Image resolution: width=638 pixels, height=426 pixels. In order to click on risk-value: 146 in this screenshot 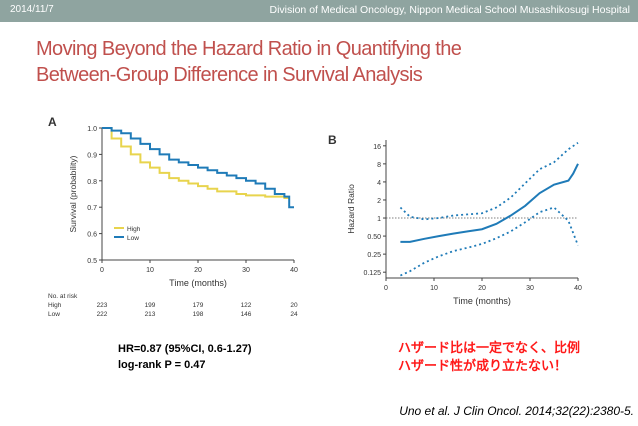, I will do `click(246, 314)`.